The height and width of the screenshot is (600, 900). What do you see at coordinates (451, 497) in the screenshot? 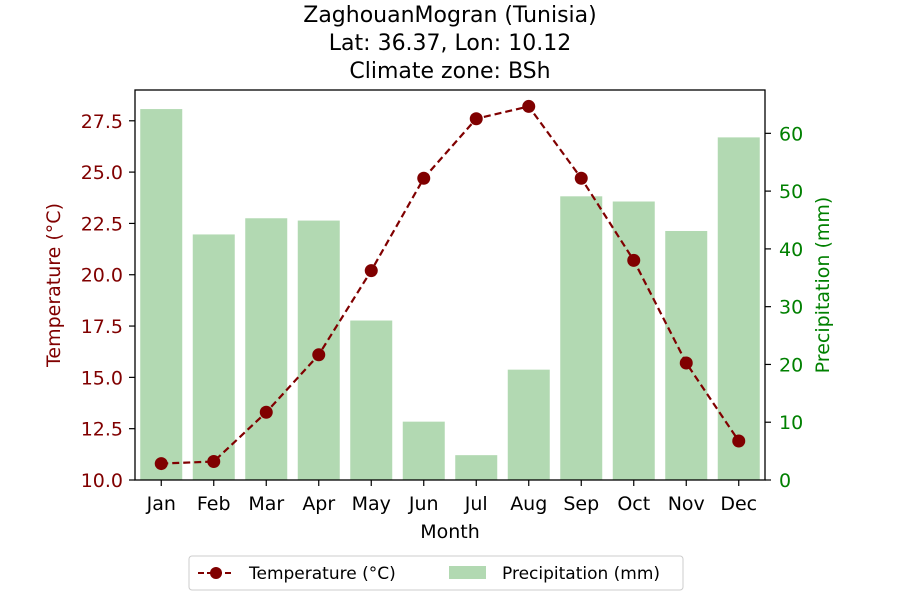
I see `x-axis: Jan Feb Mar Apr May Jun Jul Aug Sep Oct Nov Dec` at bounding box center [451, 497].